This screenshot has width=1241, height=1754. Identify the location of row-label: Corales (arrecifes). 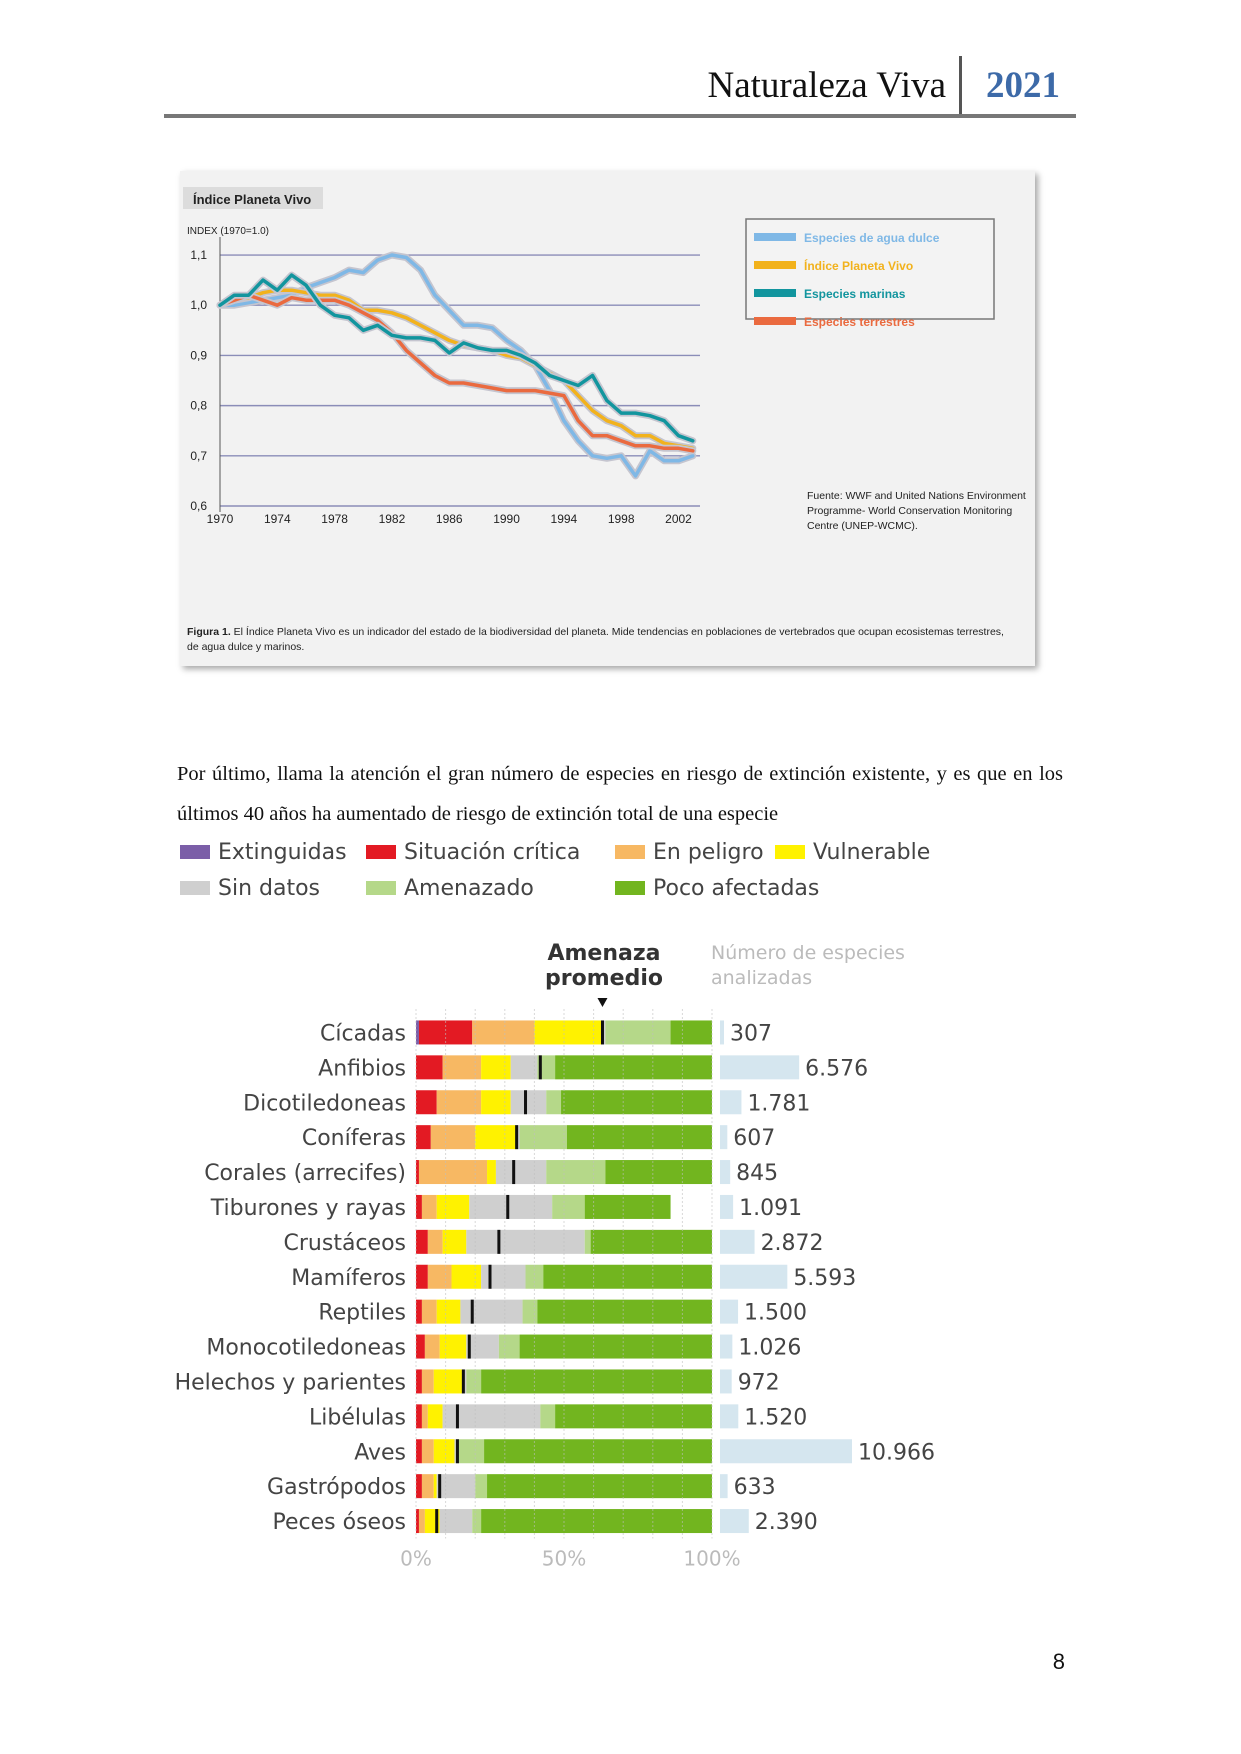
(305, 1173).